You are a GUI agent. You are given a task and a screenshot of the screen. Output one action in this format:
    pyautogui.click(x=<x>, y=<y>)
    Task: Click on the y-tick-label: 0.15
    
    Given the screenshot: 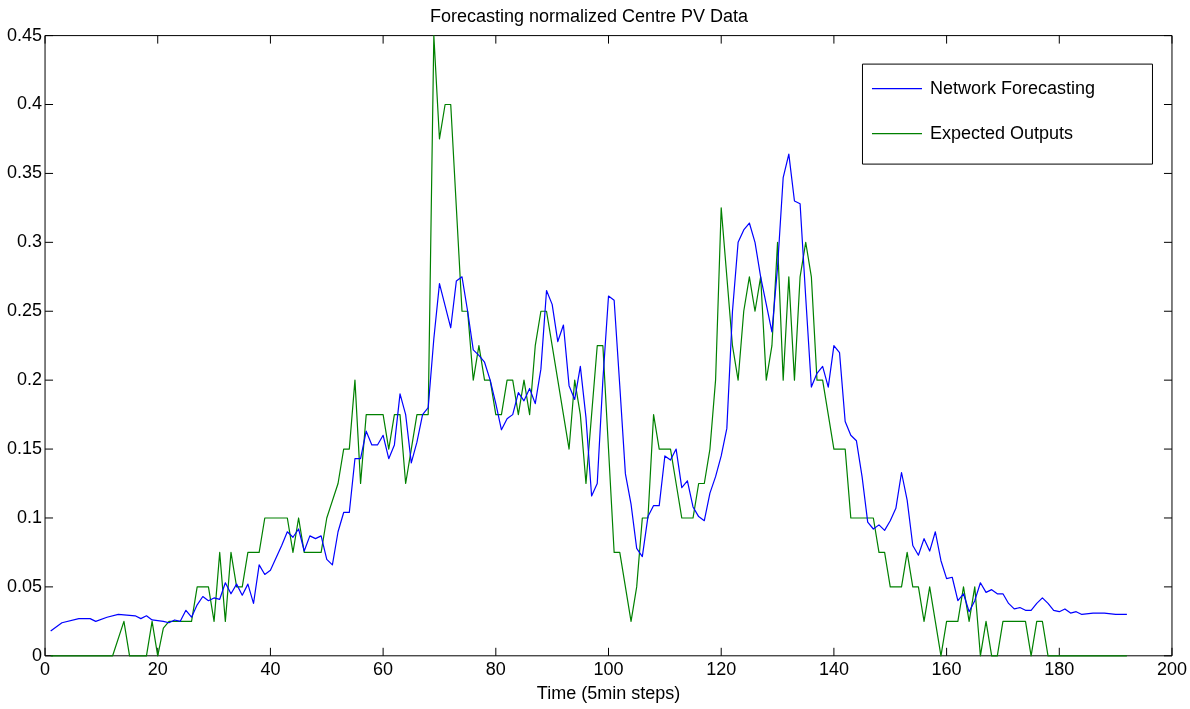 What is the action you would take?
    pyautogui.click(x=24, y=448)
    